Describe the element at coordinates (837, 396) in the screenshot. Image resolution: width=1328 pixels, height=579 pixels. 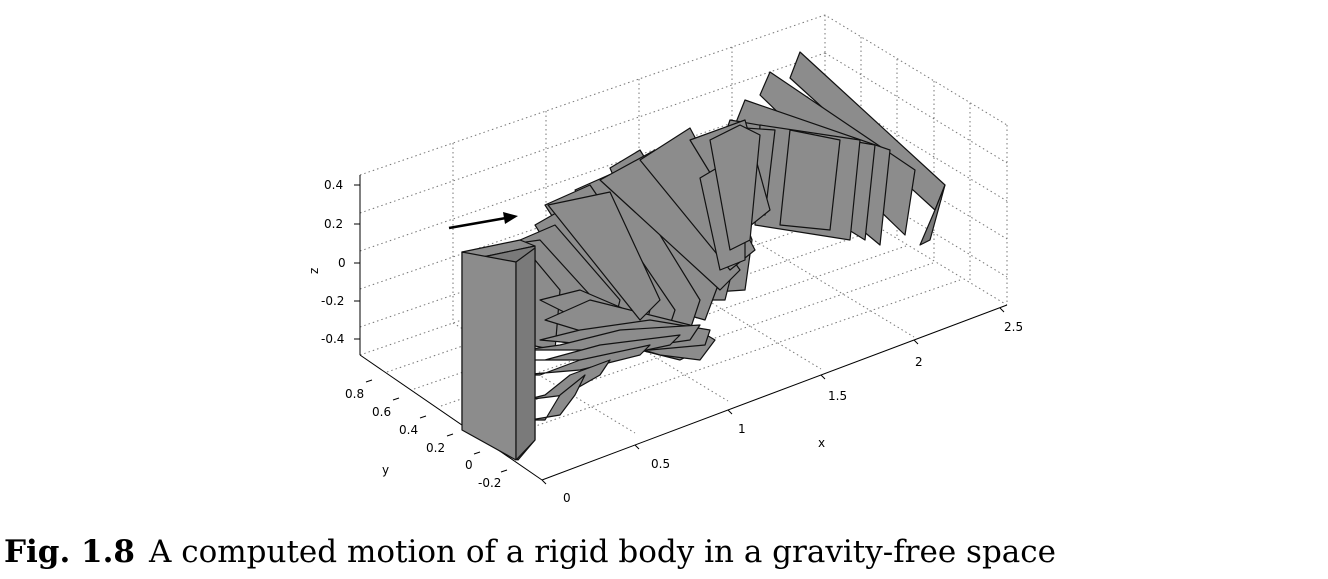
I see `x-tick: 1.5` at that location.